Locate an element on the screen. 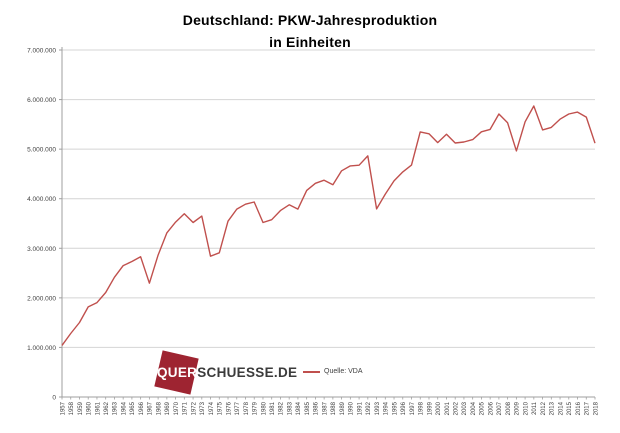 The width and height of the screenshot is (620, 433). x-axis-label: 1962 is located at coordinates (107, 408).